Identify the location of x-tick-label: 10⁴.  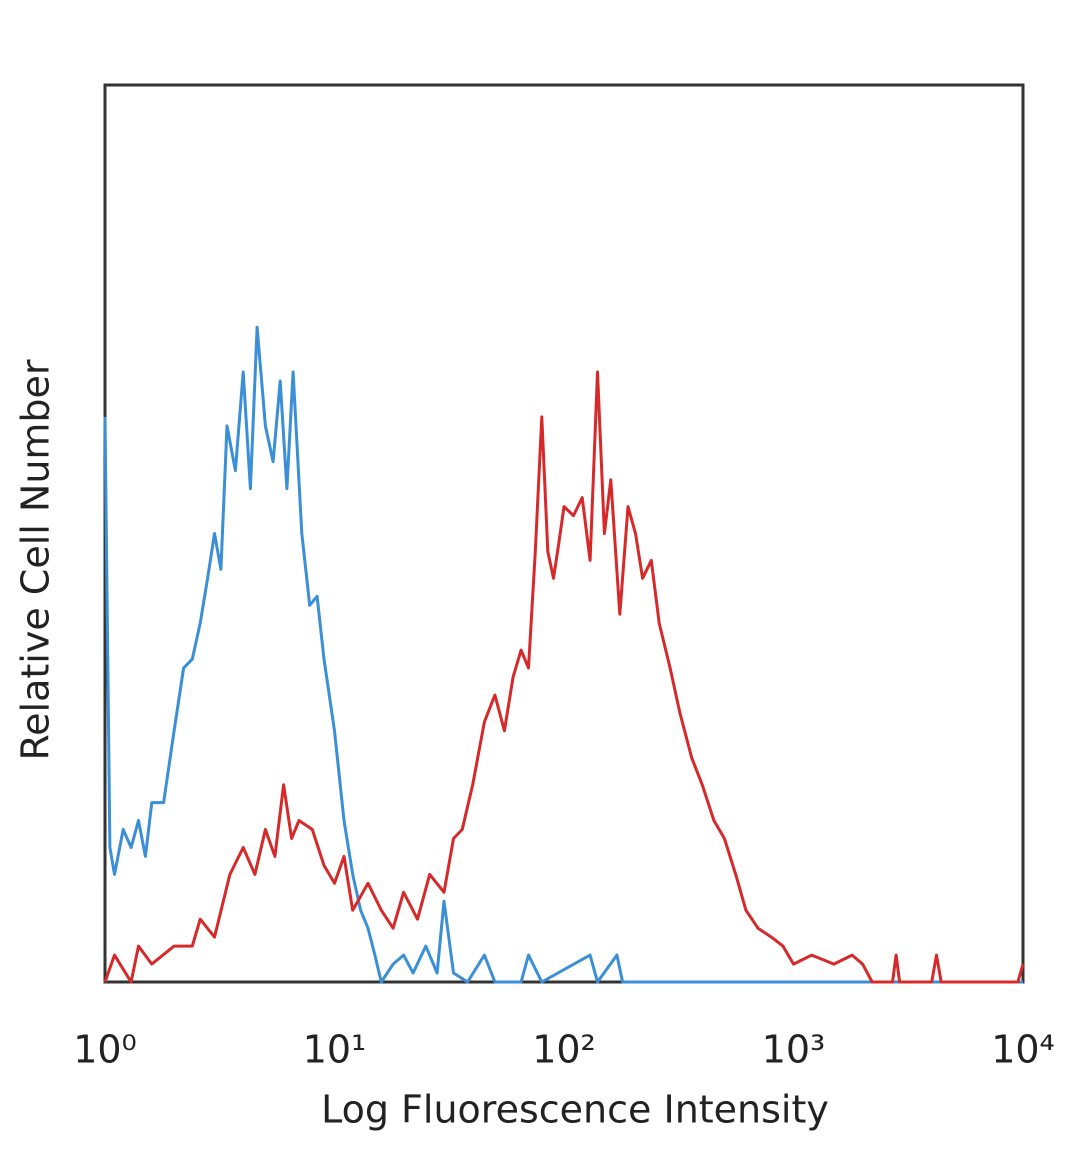
(1023, 1050).